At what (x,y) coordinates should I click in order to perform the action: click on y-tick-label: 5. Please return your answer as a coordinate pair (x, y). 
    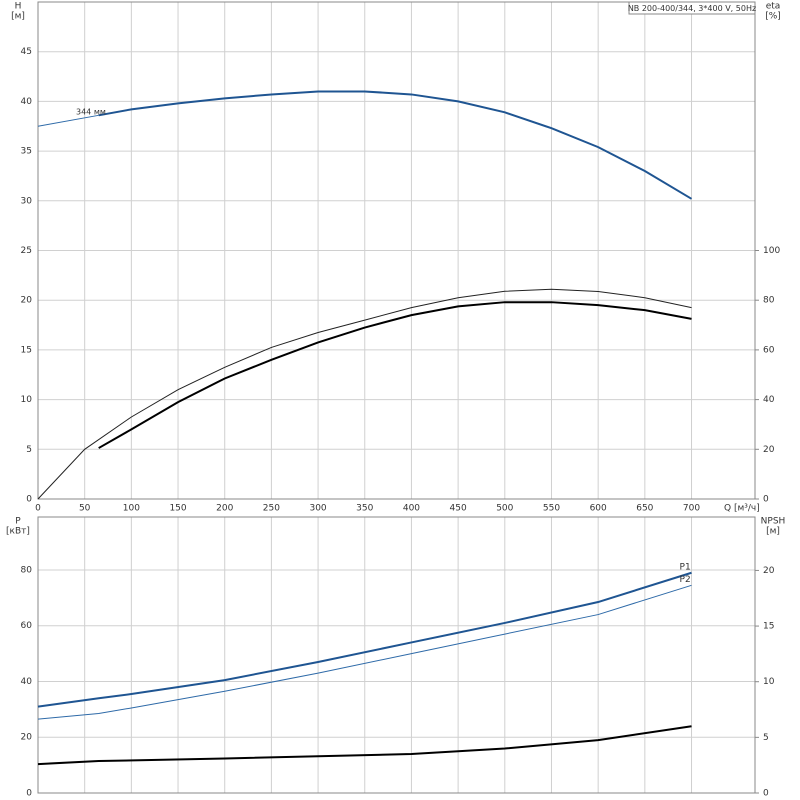
    Looking at the image, I should click on (29, 450).